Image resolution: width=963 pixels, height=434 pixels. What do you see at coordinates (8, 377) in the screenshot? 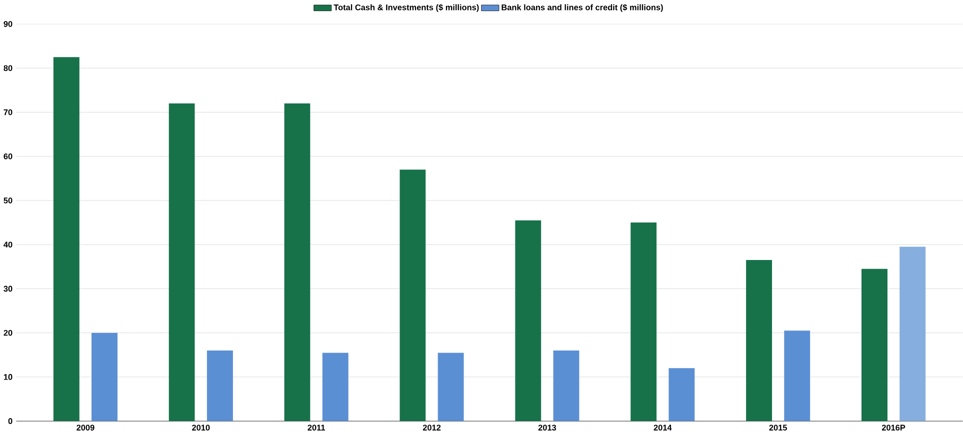
I see `y-tick-label: 10` at bounding box center [8, 377].